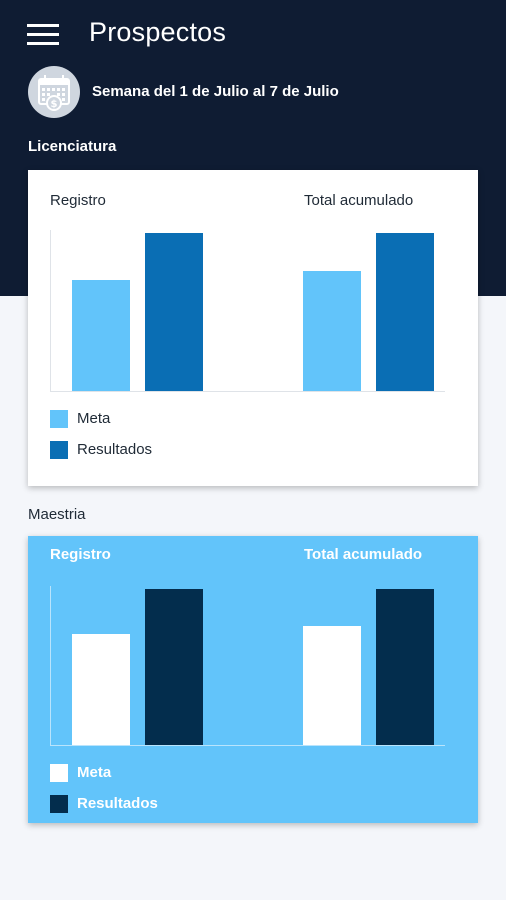  Describe the element at coordinates (72, 146) in the screenshot. I see `section-title-licenciatura: Licenciatura` at that location.